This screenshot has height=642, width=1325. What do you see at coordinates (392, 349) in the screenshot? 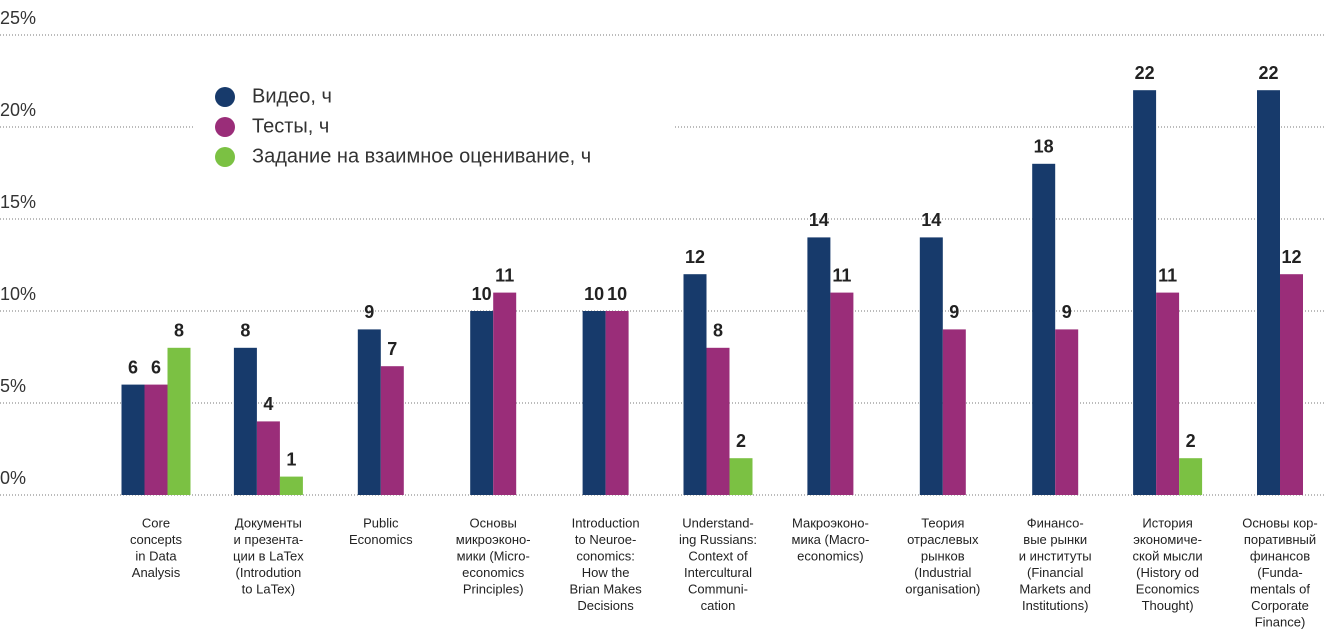
I see `value-label: 7` at bounding box center [392, 349].